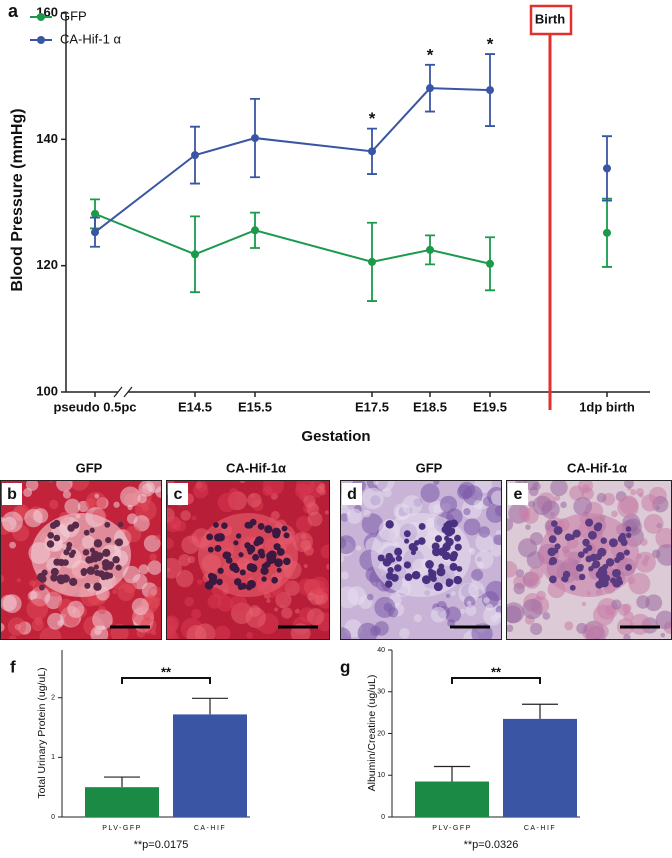  Describe the element at coordinates (518, 494) in the screenshot. I see `label-box` at that location.